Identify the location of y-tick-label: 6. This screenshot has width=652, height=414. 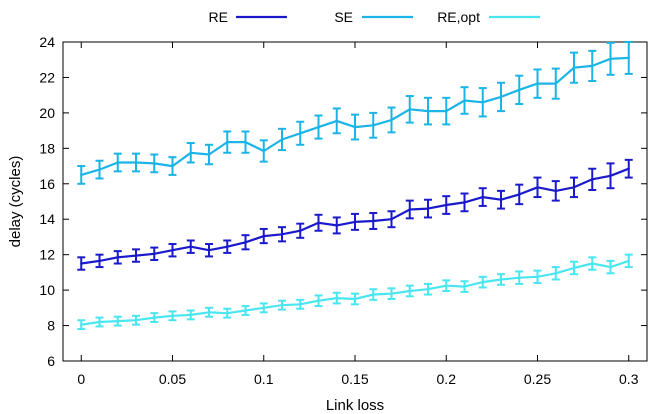
(51, 361).